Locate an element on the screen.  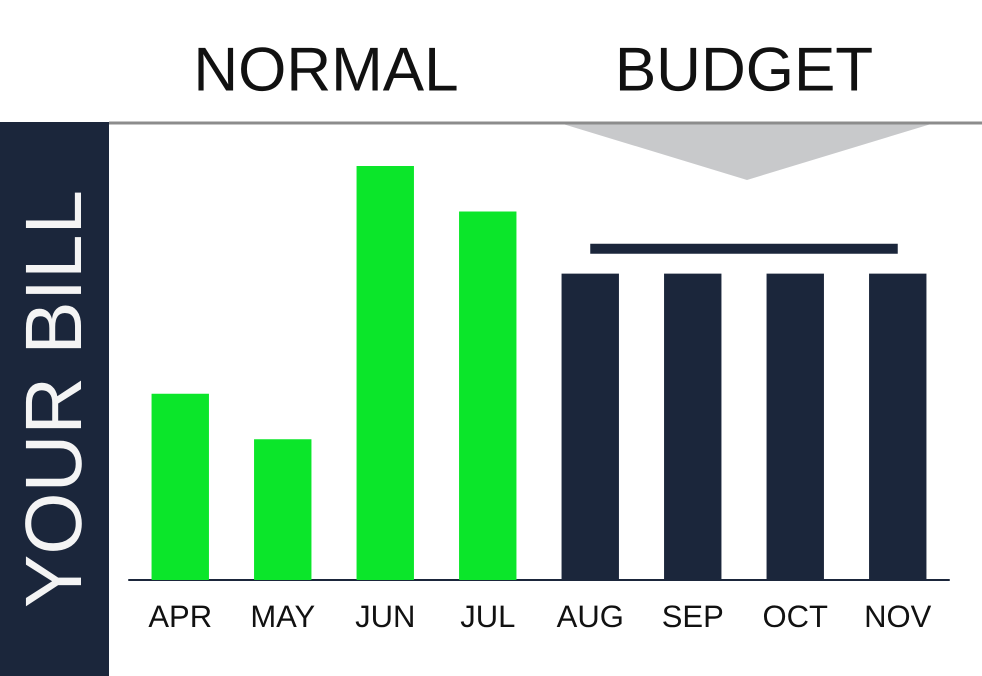
y-axis-title: YOUR BILL is located at coordinates (53, 399).